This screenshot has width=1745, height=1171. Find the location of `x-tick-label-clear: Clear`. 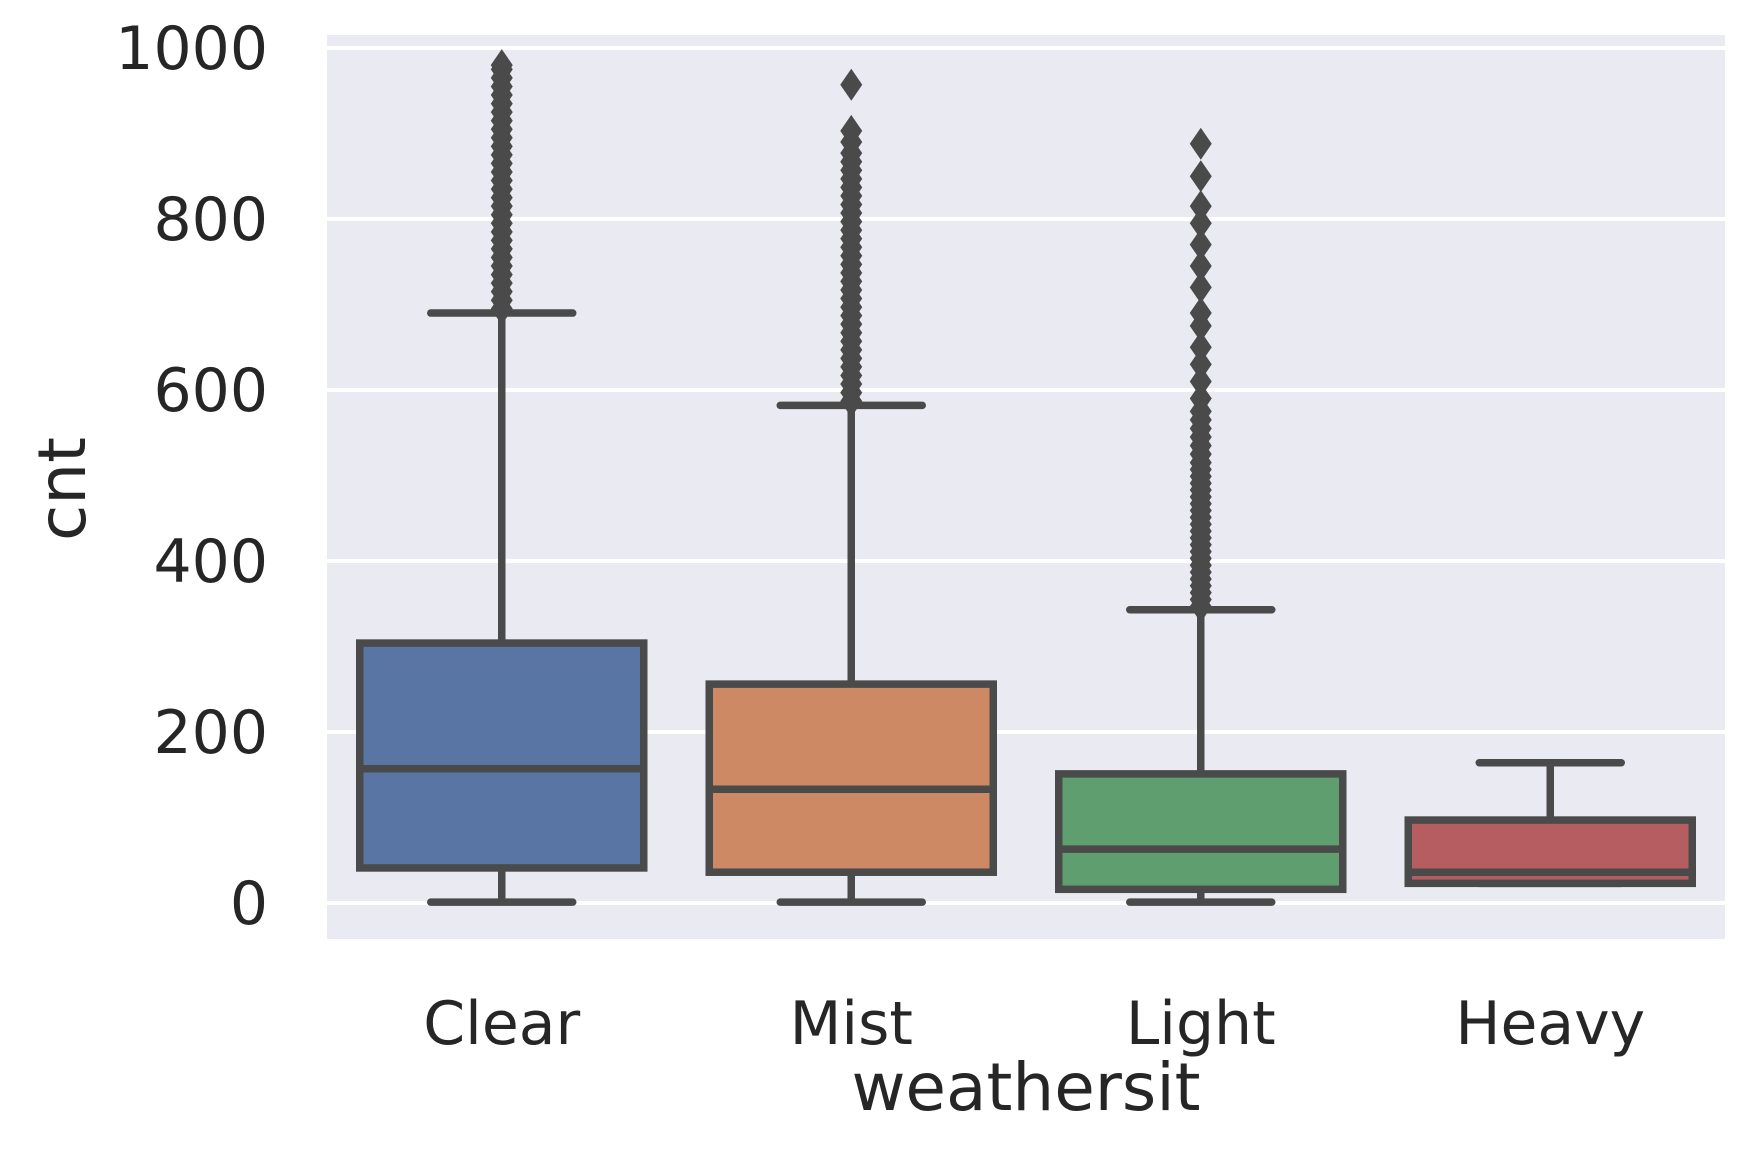

x-tick-label-clear: Clear is located at coordinates (501, 1024).